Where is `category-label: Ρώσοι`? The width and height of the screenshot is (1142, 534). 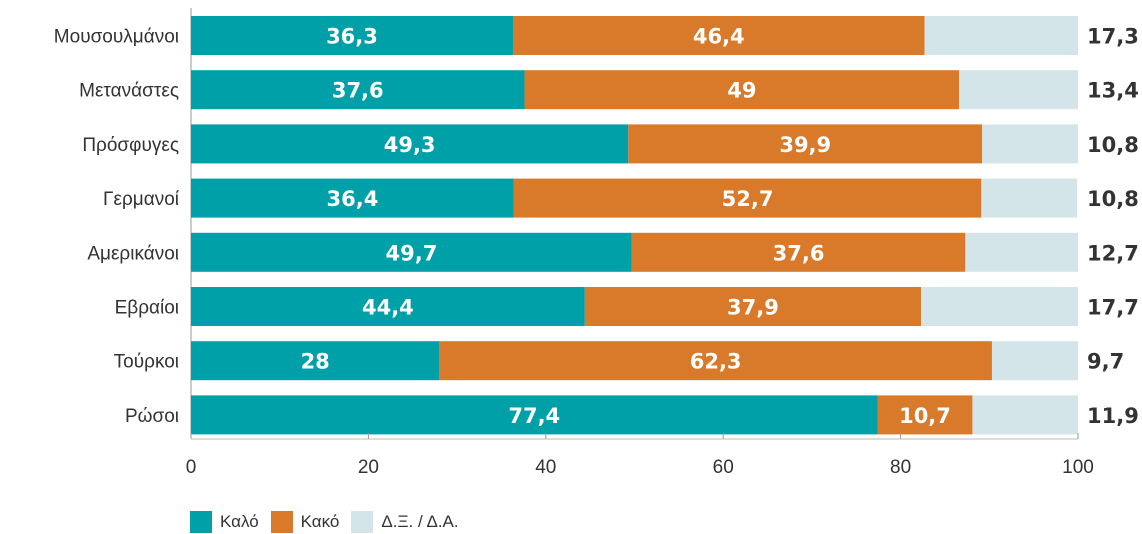
category-label: Ρώσοι is located at coordinates (152, 416).